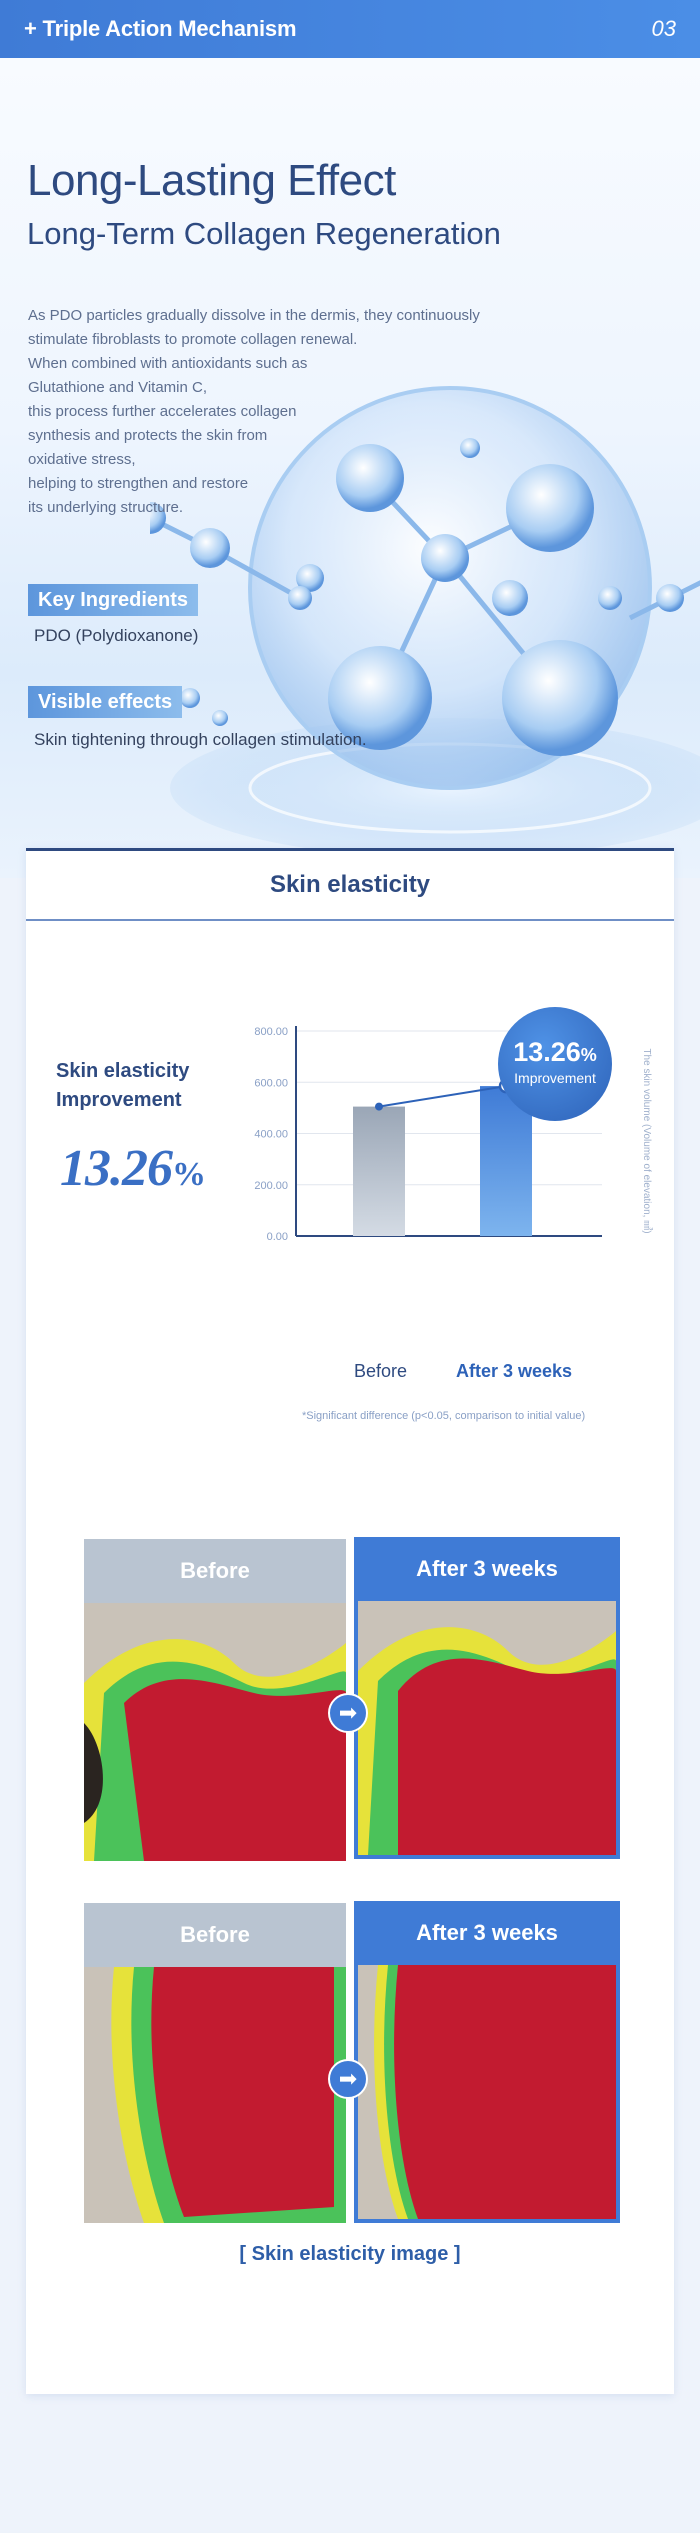 The image size is (700, 2533). Describe the element at coordinates (168, 363) in the screenshot. I see `description-line: When combined with antioxidants such as` at that location.